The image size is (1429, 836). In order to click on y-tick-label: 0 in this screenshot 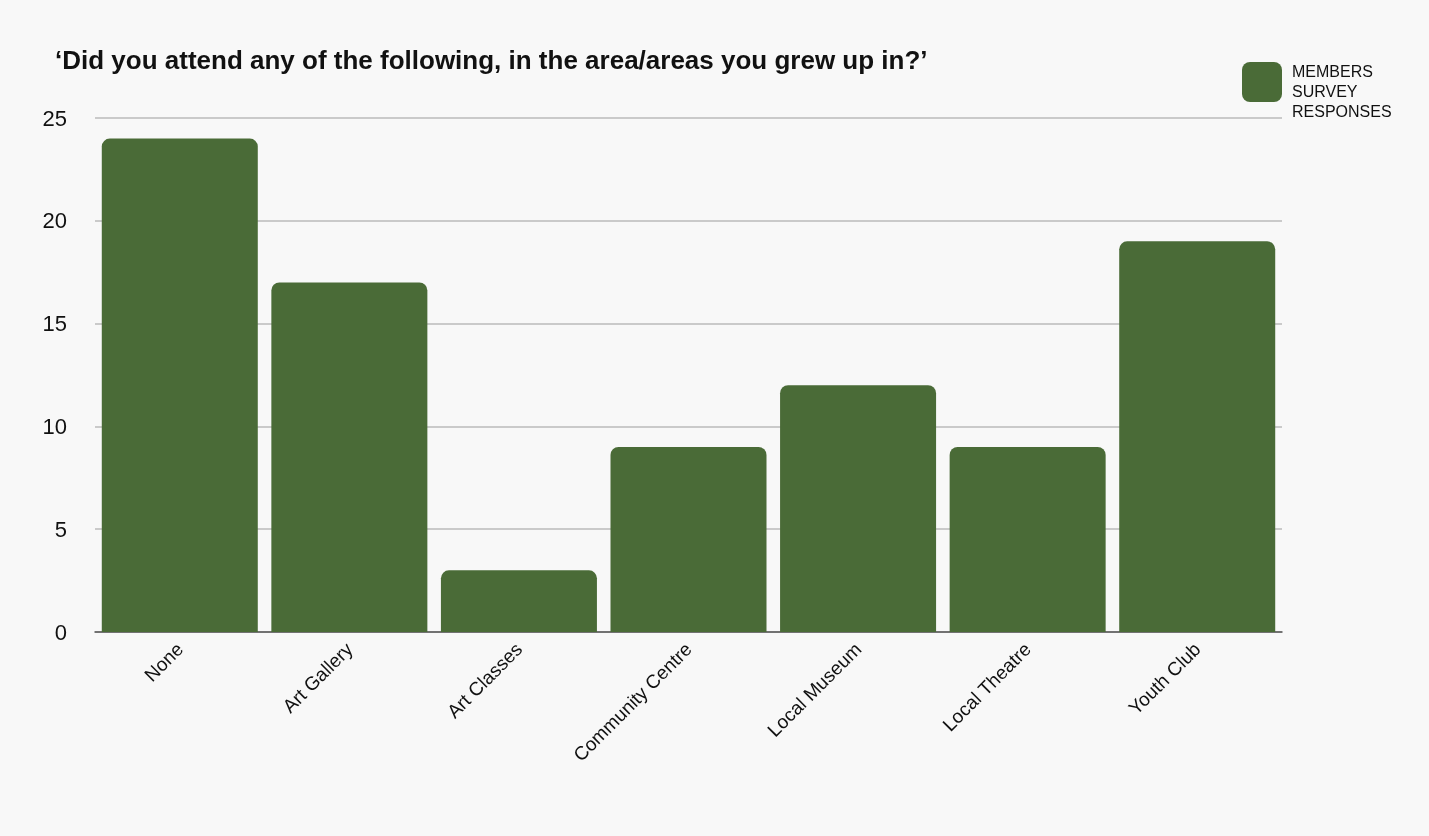, I will do `click(60, 632)`.